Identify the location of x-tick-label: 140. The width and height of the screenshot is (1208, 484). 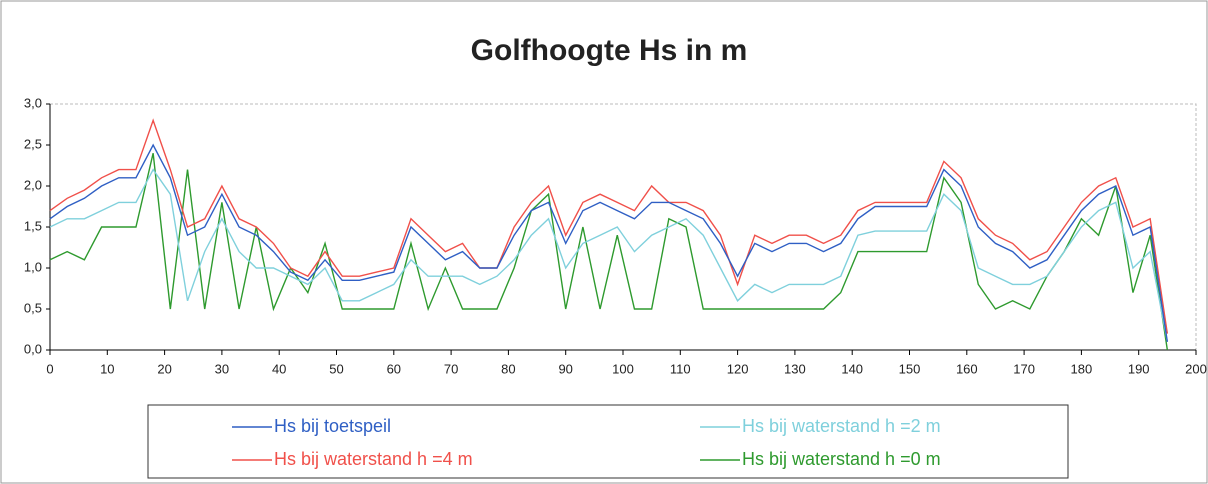
(852, 368).